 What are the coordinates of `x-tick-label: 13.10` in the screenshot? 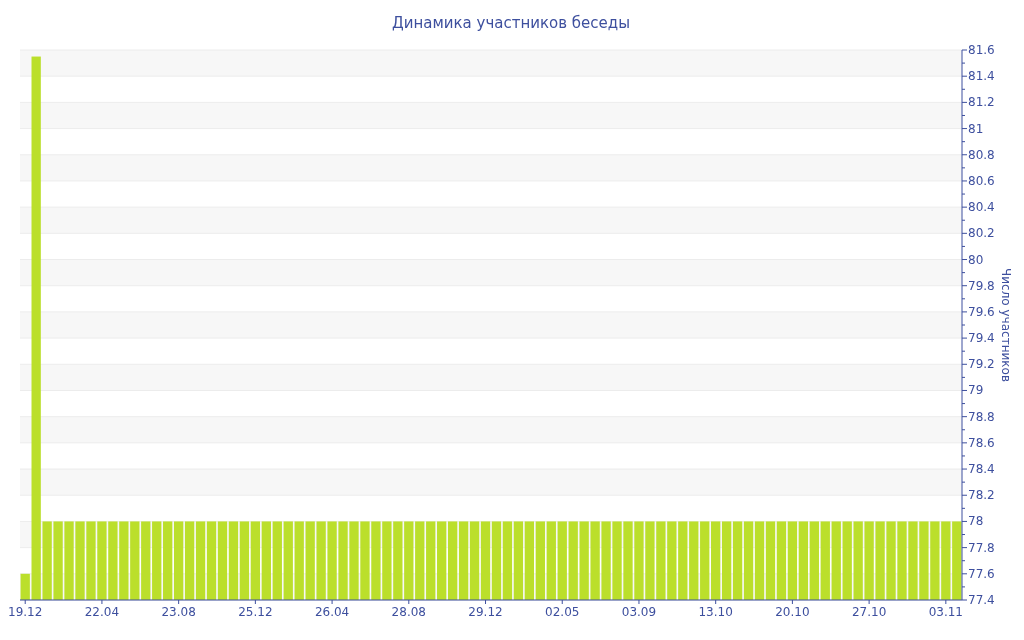 It's located at (715, 612).